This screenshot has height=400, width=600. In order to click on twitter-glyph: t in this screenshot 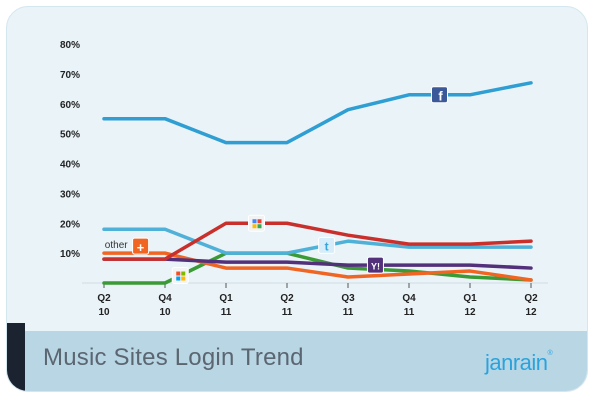, I will do `click(327, 247)`.